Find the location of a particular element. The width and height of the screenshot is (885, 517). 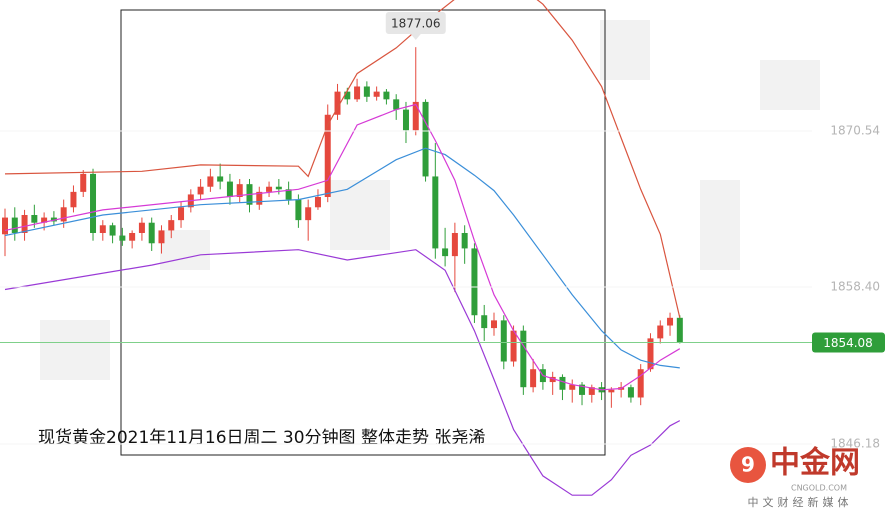

logo-icon is located at coordinates (748, 465).